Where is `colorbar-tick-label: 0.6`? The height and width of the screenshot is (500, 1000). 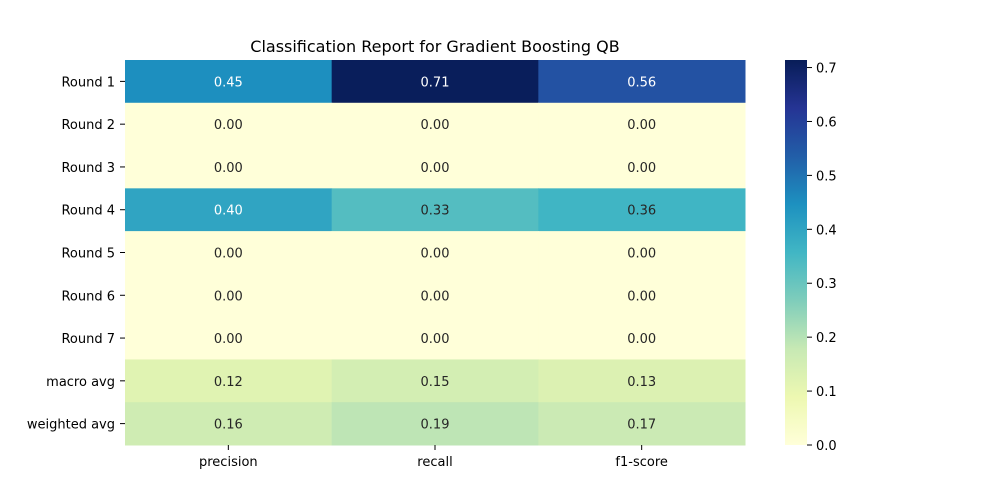 colorbar-tick-label: 0.6 is located at coordinates (826, 122).